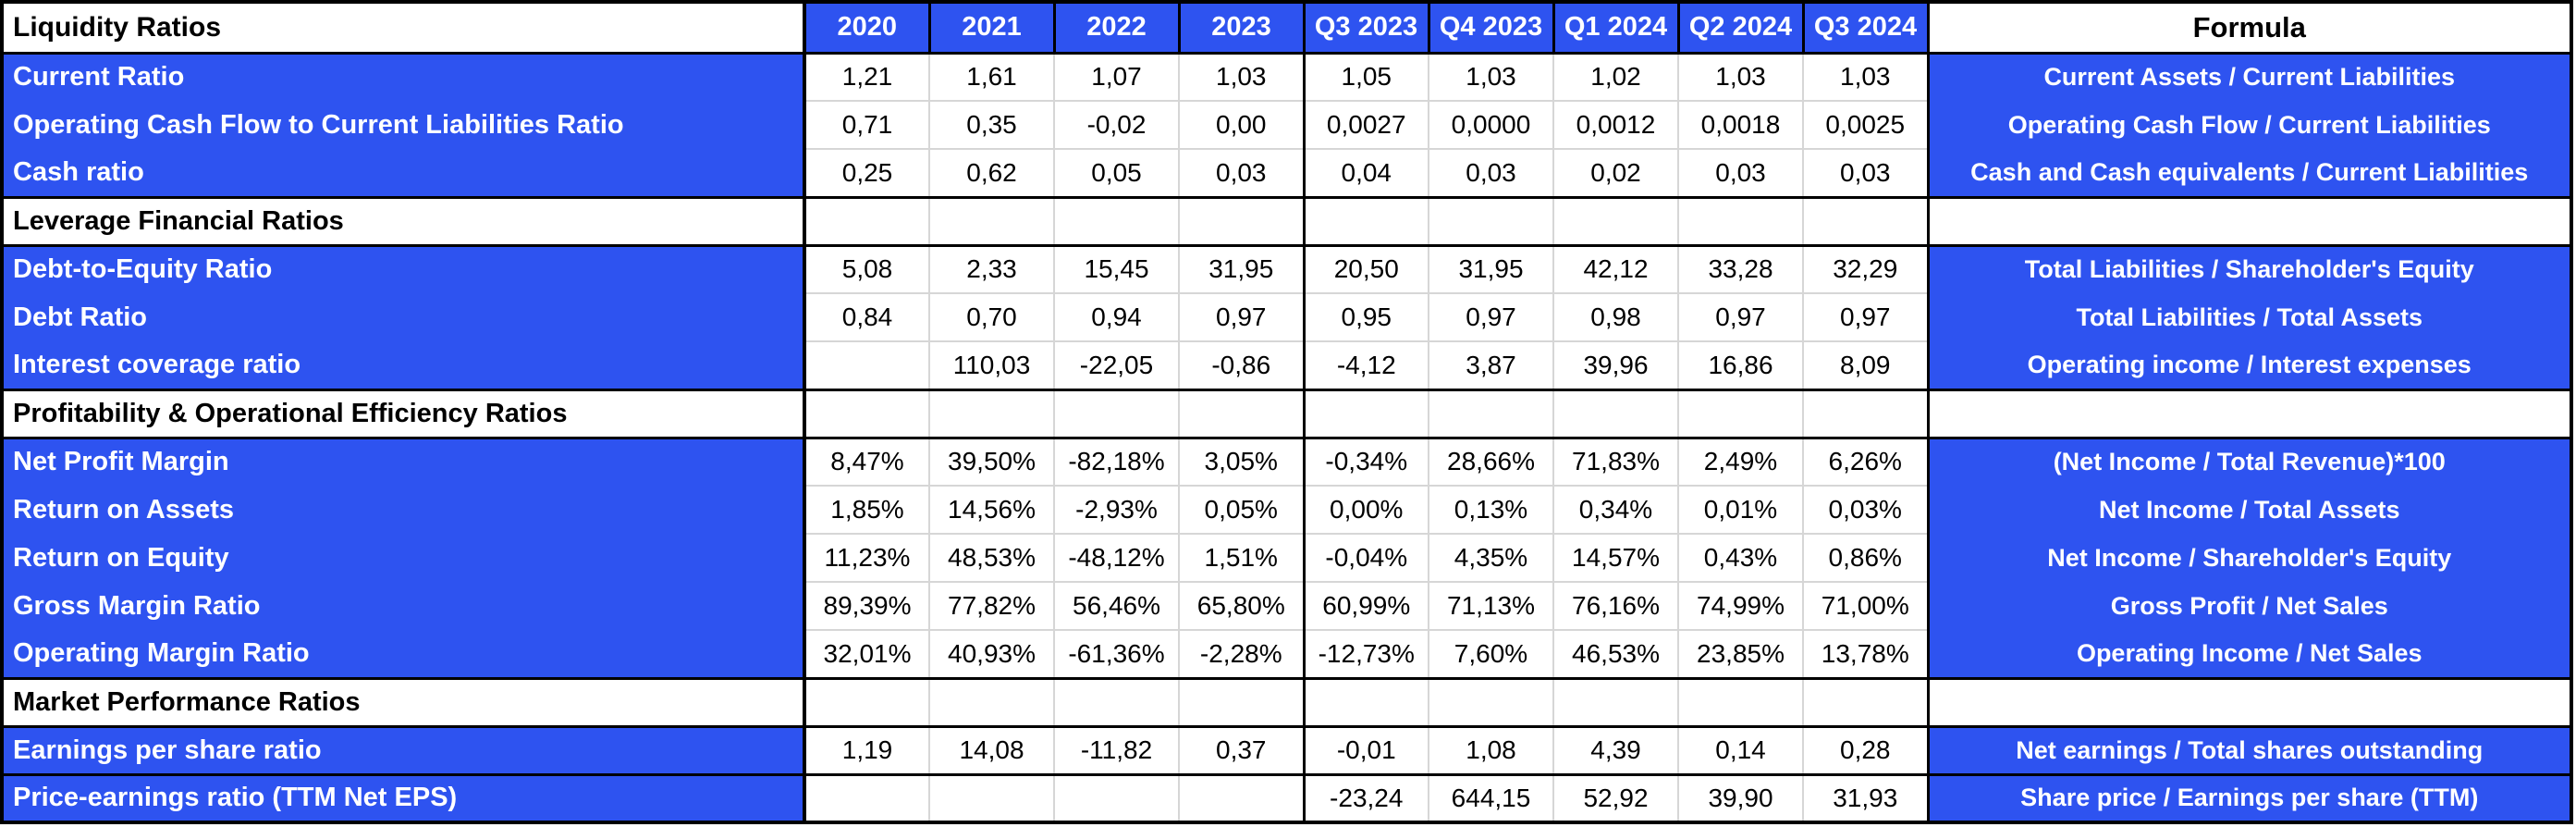 This screenshot has height=827, width=2576. Describe the element at coordinates (1615, 125) in the screenshot. I see `value-cell: 0,0012` at that location.